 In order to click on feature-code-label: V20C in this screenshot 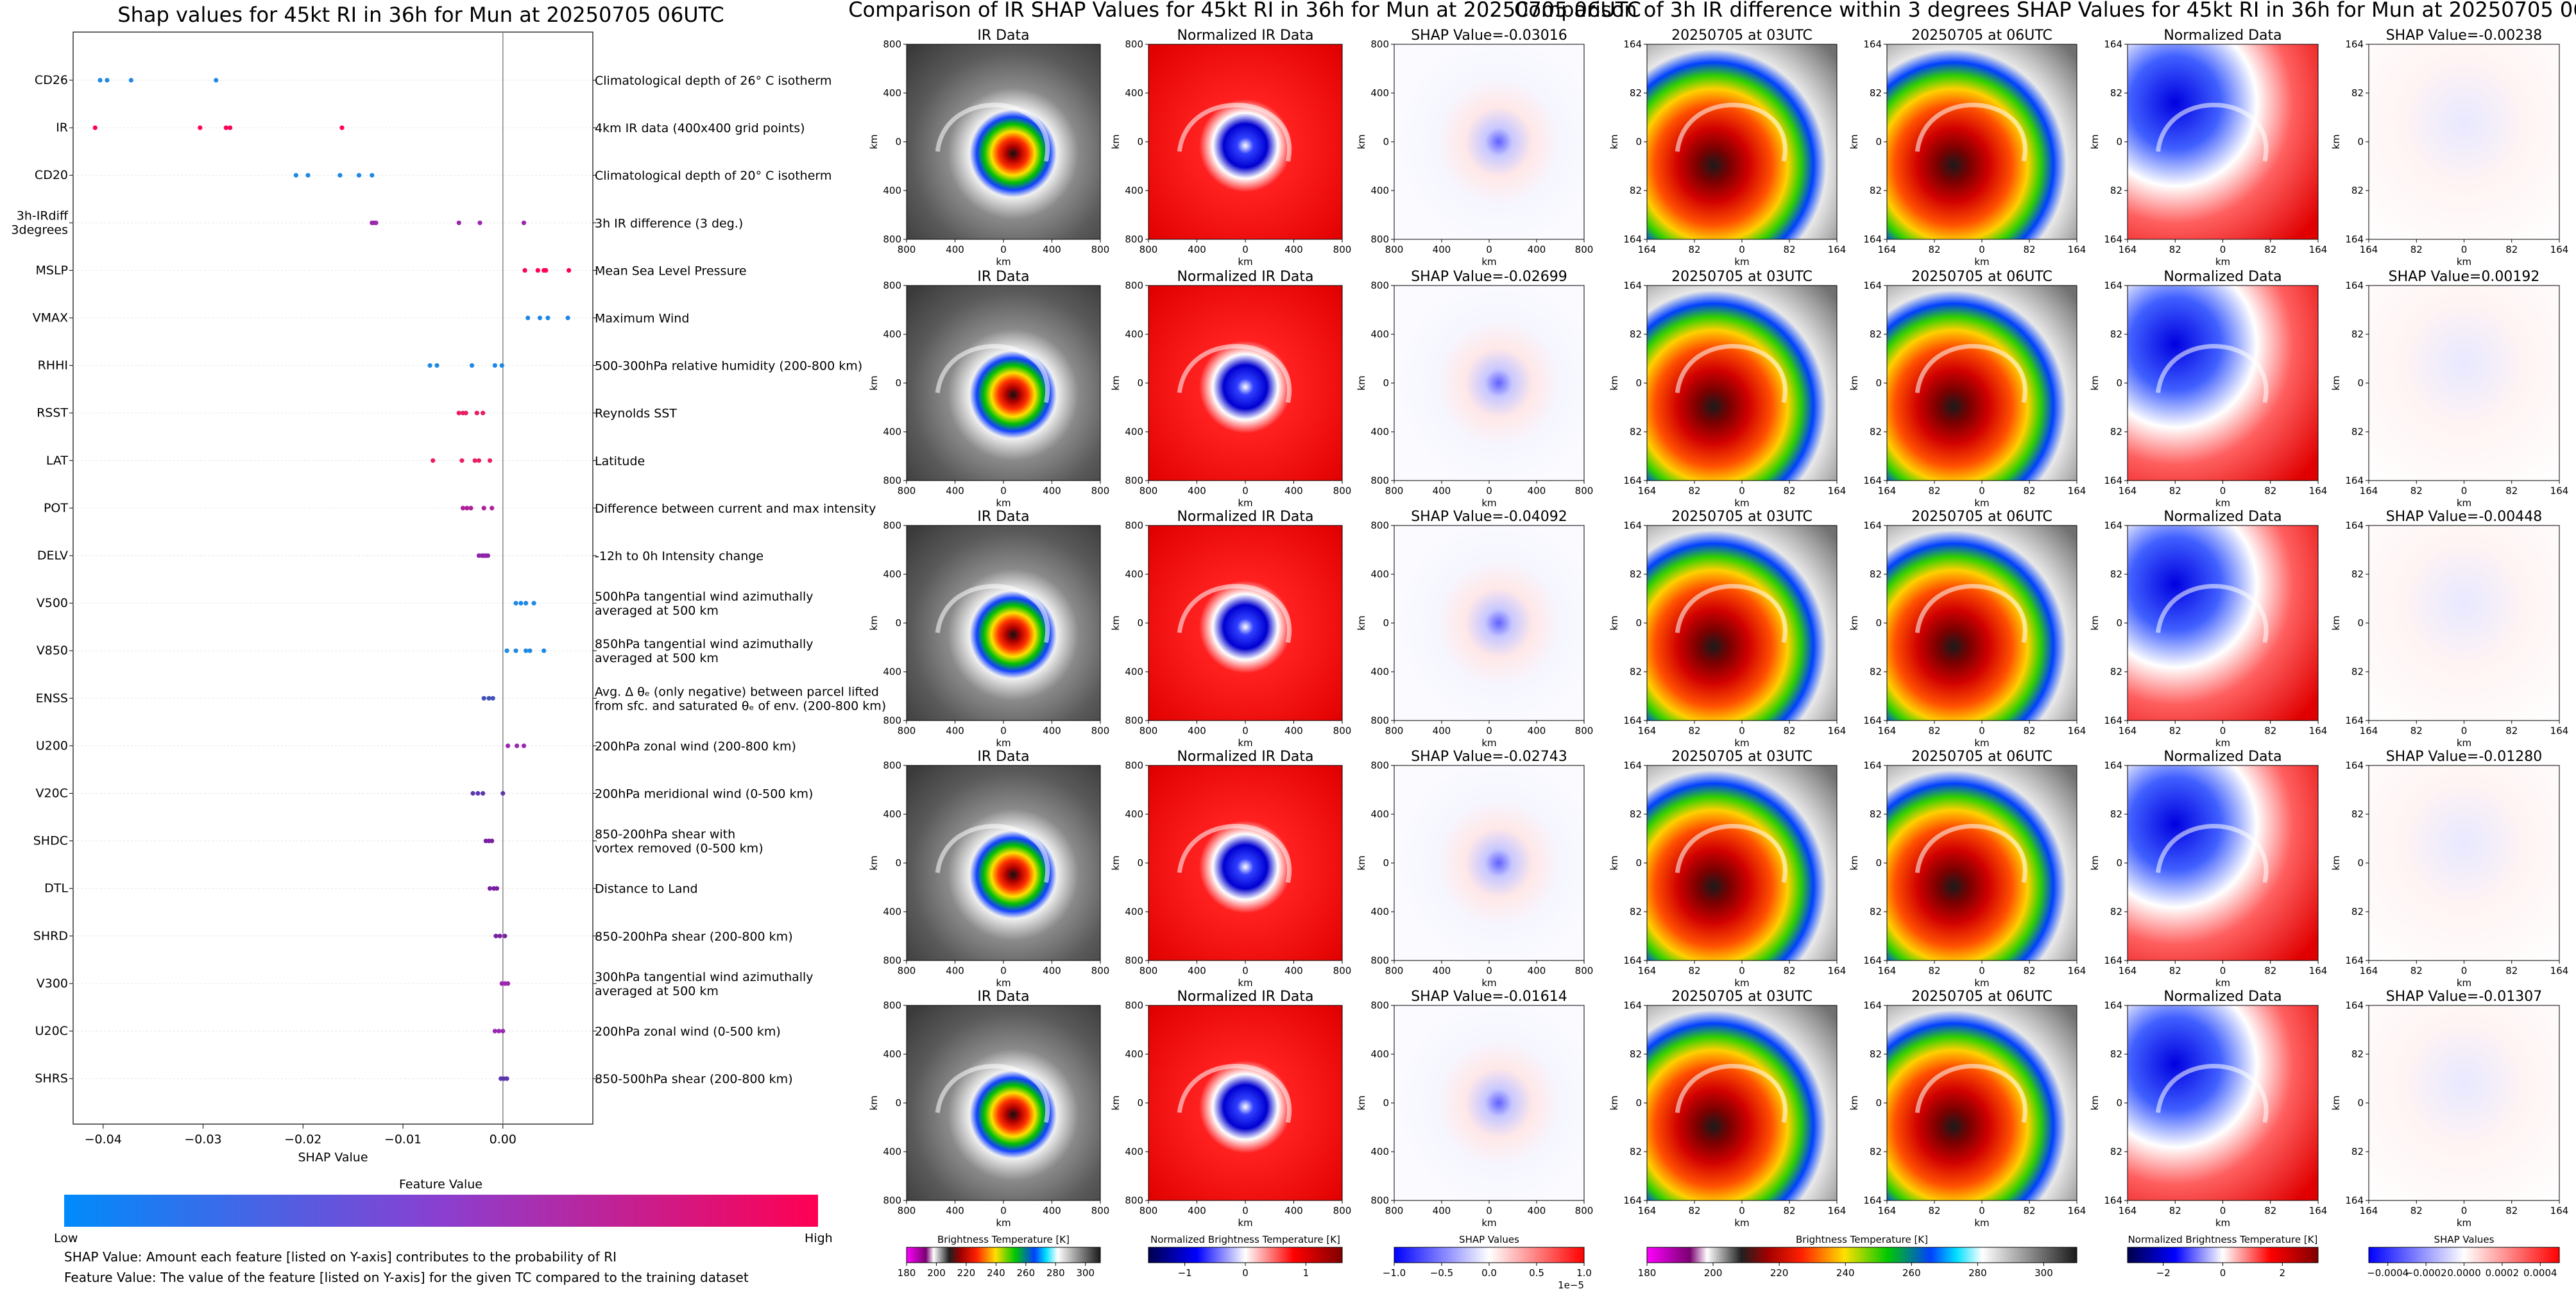, I will do `click(52, 794)`.